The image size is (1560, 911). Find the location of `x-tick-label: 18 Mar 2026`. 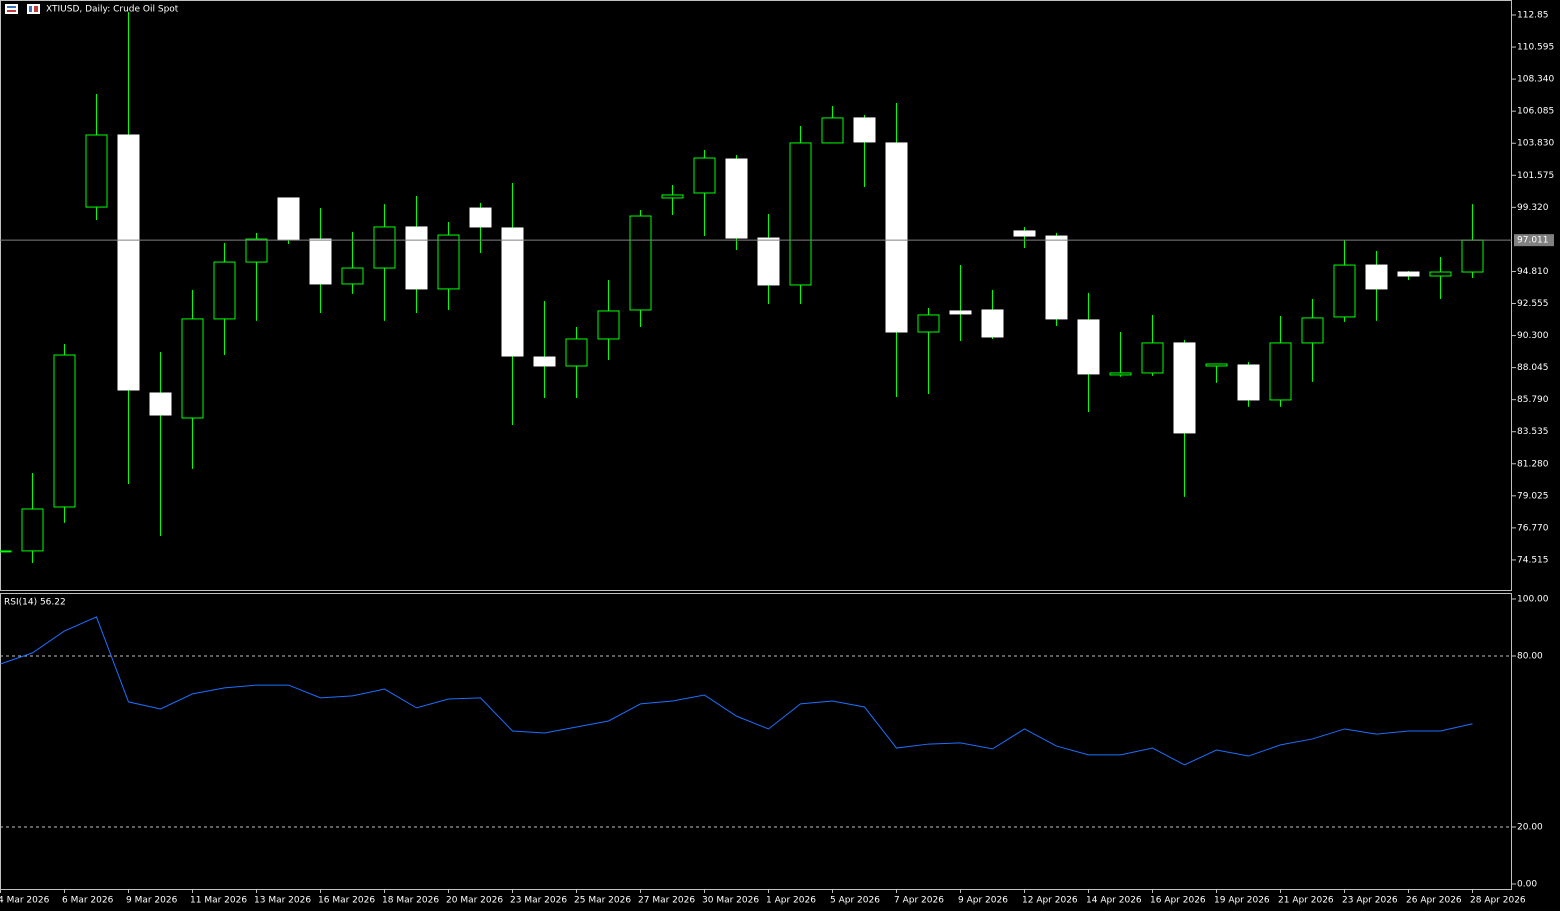

x-tick-label: 18 Mar 2026 is located at coordinates (410, 901).